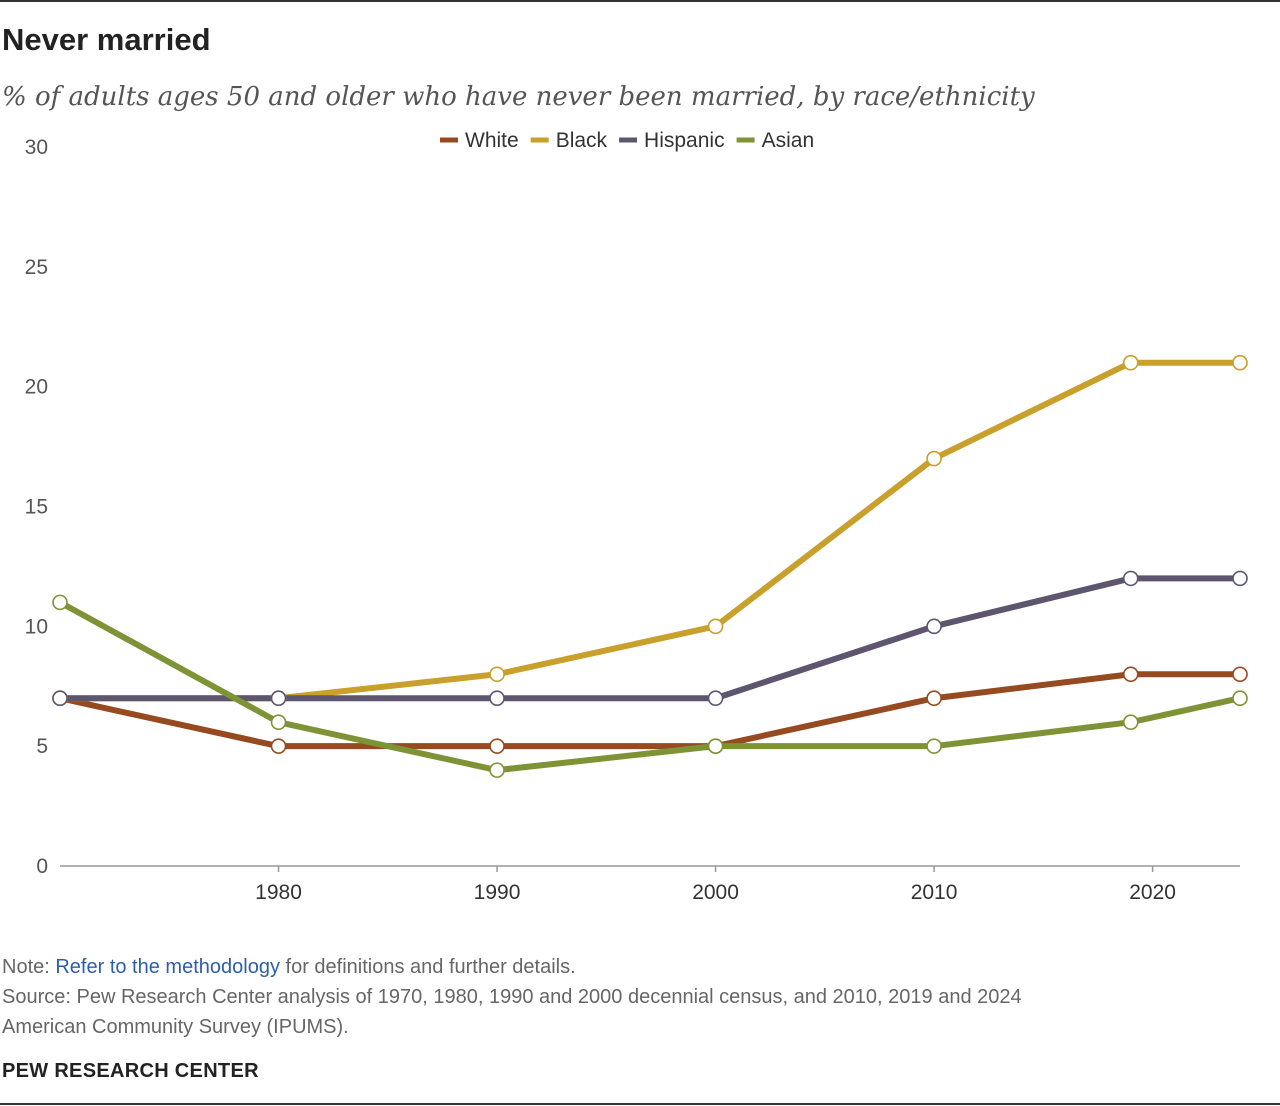 The width and height of the screenshot is (1280, 1106). What do you see at coordinates (640, 1104) in the screenshot?
I see `bottom-rule` at bounding box center [640, 1104].